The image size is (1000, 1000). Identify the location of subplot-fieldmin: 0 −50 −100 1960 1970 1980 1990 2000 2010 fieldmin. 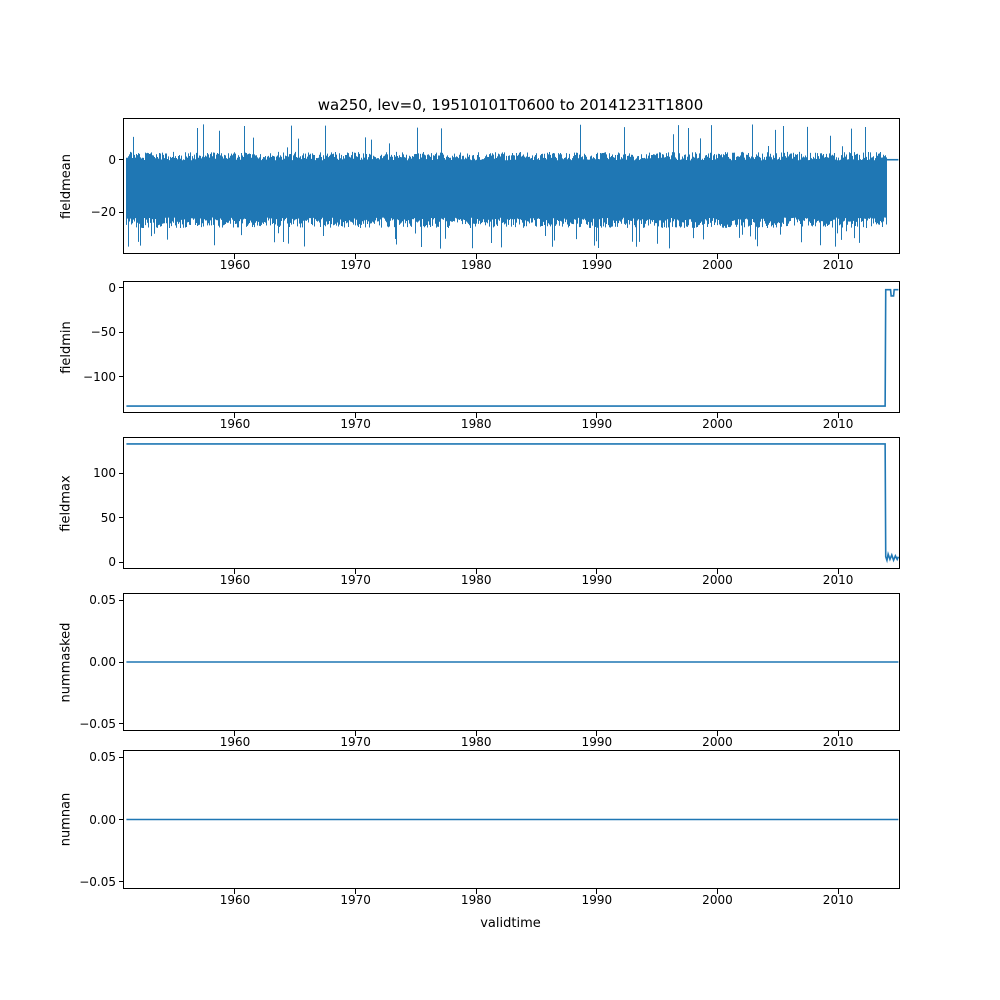
(479, 355).